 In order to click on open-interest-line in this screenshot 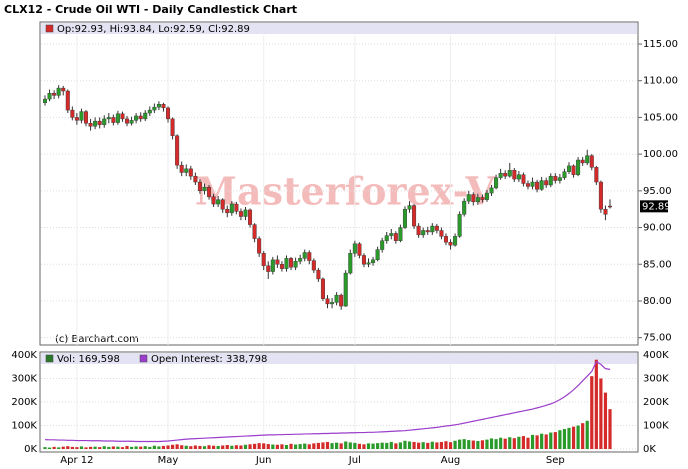, I will do `click(327, 401)`.